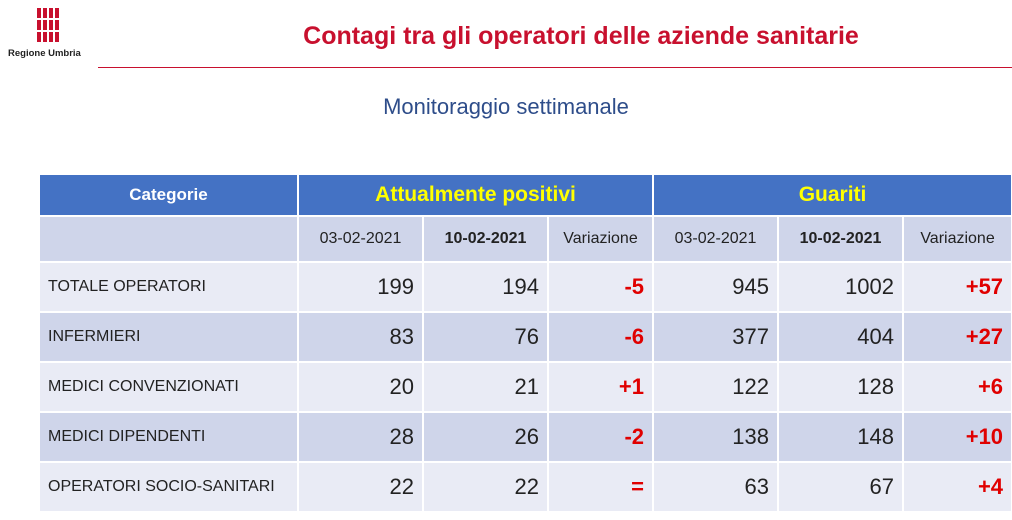 The image size is (1012, 520). I want to click on regione-umbria-logo: Regione Umbria, so click(53, 34).